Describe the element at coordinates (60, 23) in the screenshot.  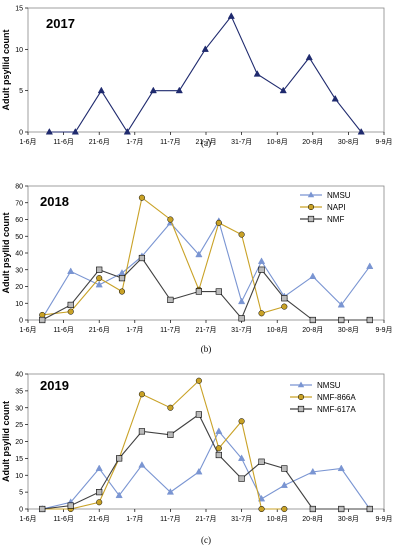
I see `chart-title: 2017` at that location.